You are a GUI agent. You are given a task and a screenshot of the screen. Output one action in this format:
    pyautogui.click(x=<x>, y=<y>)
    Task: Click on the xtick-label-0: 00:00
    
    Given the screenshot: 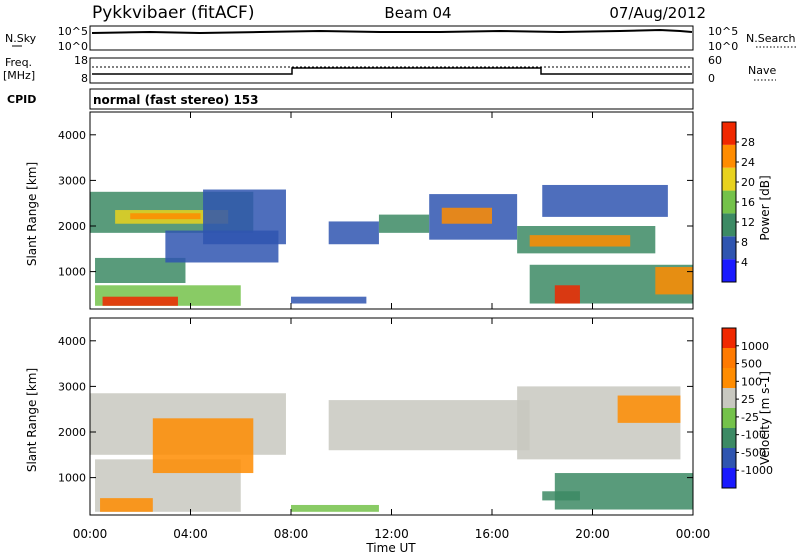 What is the action you would take?
    pyautogui.click(x=90, y=534)
    